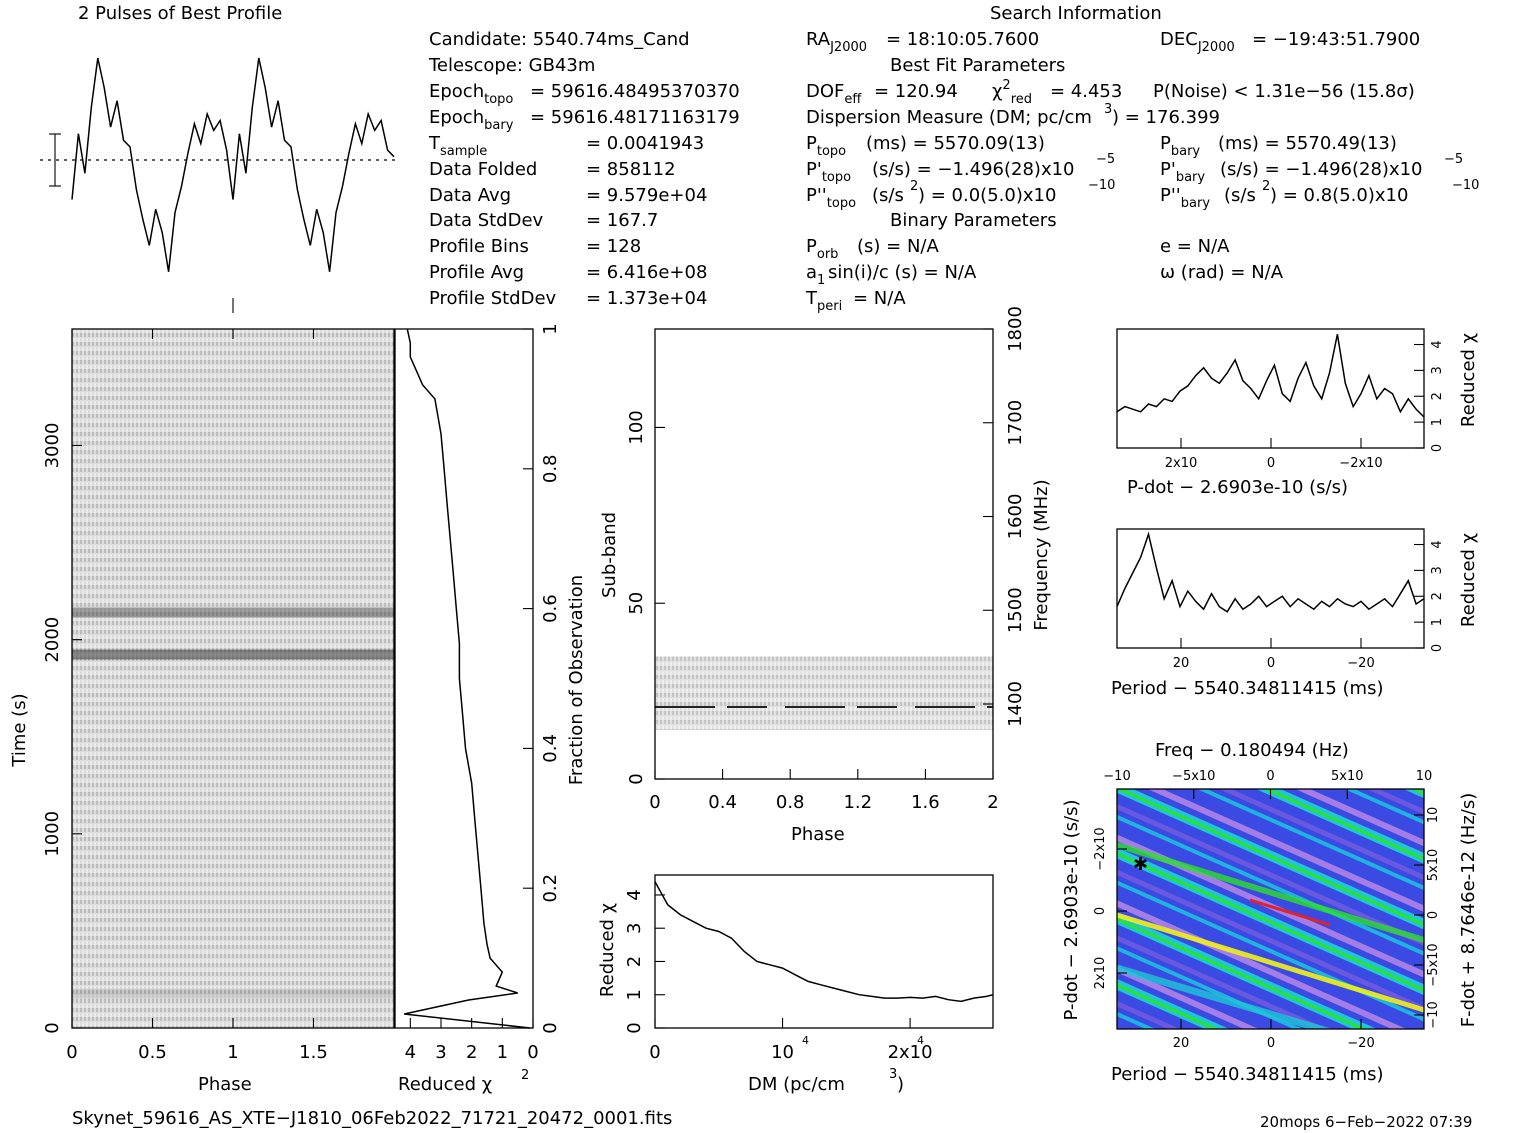 The height and width of the screenshot is (1133, 1517). Describe the element at coordinates (992, 802) in the screenshot. I see `sb-xtick-label: 2` at that location.